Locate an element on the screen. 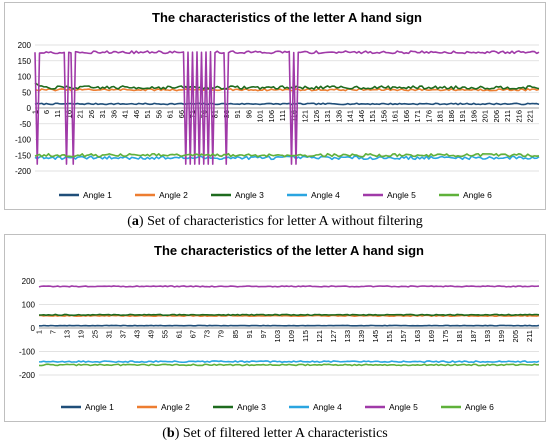  y-tick-label: -150 is located at coordinates (23, 155).